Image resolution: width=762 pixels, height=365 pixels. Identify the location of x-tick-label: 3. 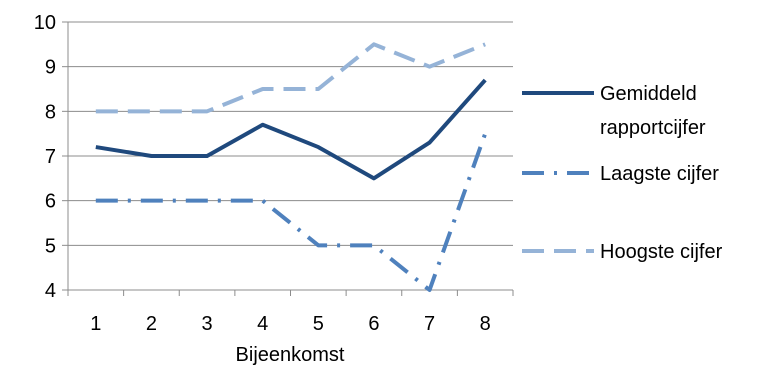
(207, 324).